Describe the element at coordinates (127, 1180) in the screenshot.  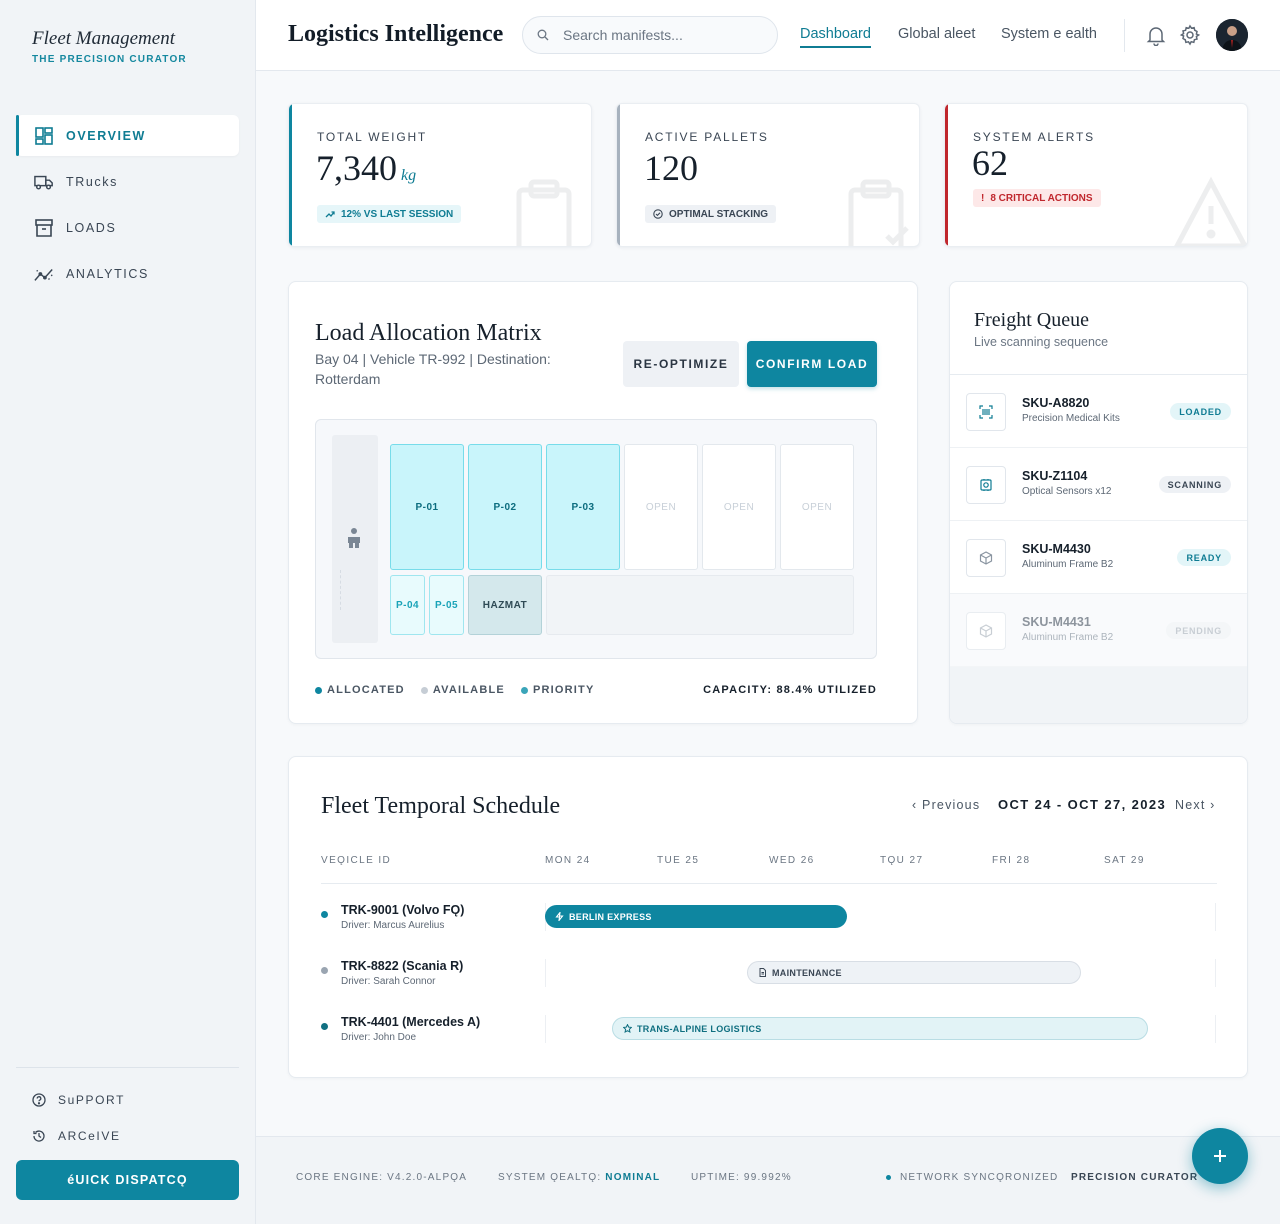
I see `quick-dispatch-button: éUICK DISPATCǪ` at that location.